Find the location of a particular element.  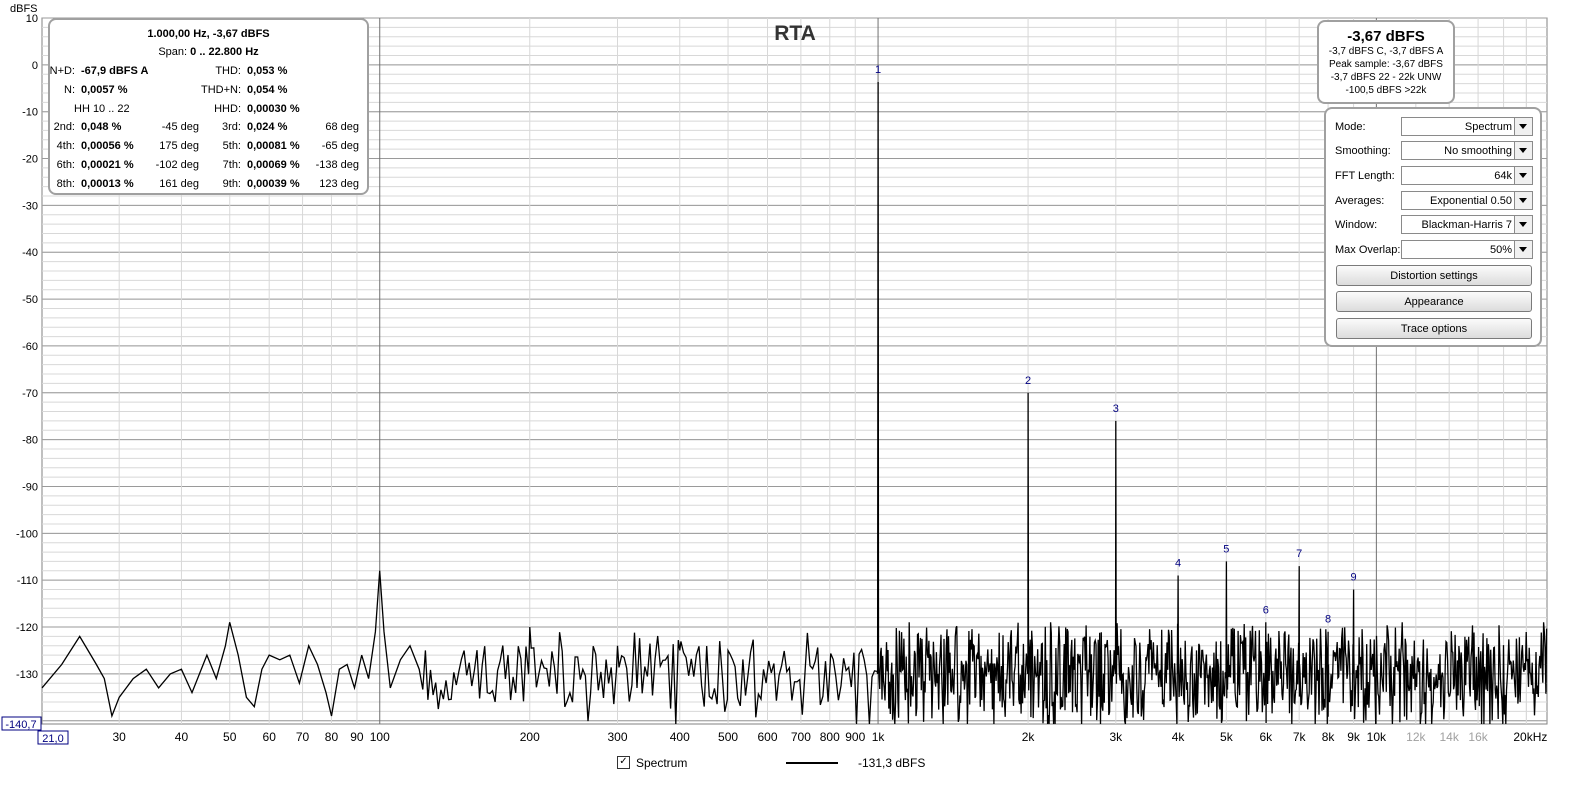

level-peak-sample: Peak sample: -3,67 dBFS is located at coordinates (1386, 64).